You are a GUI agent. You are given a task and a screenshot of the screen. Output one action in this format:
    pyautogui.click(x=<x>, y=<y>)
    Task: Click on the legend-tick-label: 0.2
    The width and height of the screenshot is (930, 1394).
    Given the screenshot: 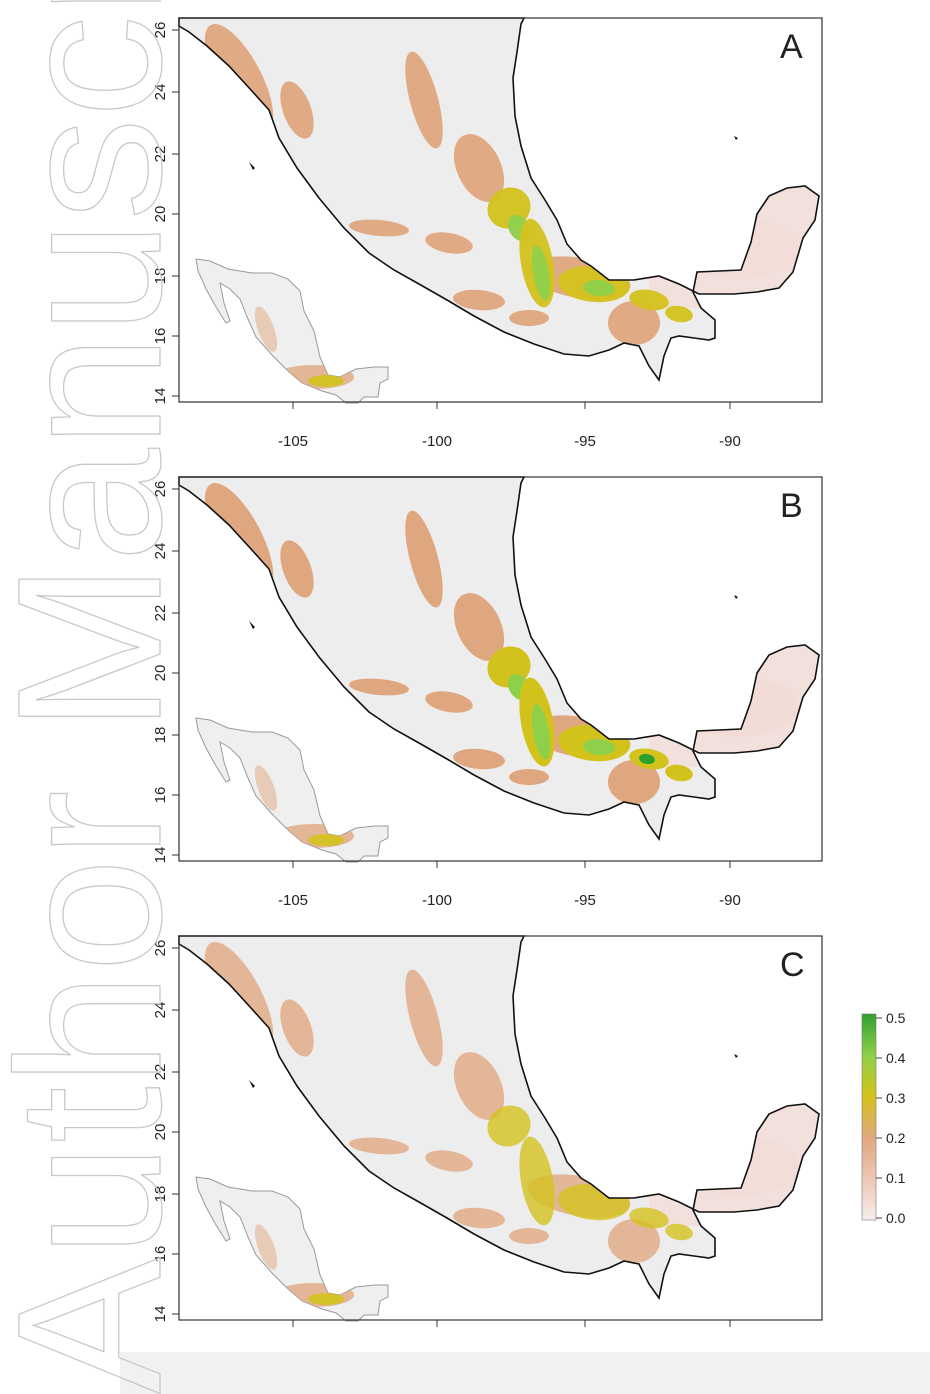 What is the action you would take?
    pyautogui.click(x=896, y=1138)
    